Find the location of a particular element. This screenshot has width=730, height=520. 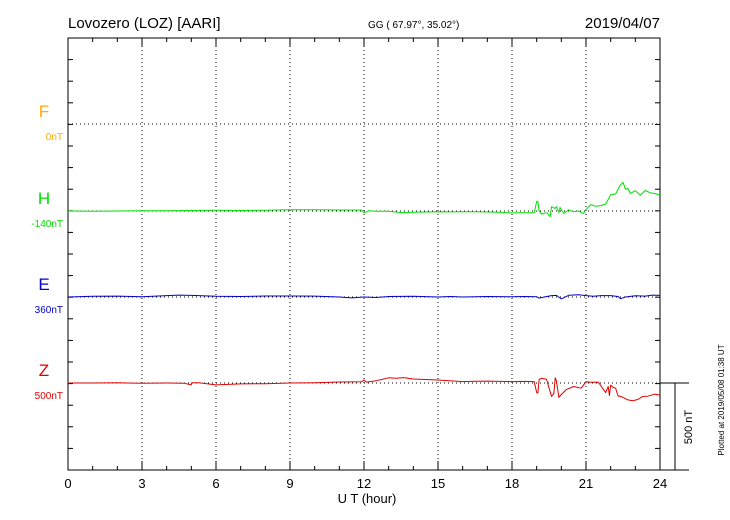

chart-date: 2019/04/07 is located at coordinates (622, 23).